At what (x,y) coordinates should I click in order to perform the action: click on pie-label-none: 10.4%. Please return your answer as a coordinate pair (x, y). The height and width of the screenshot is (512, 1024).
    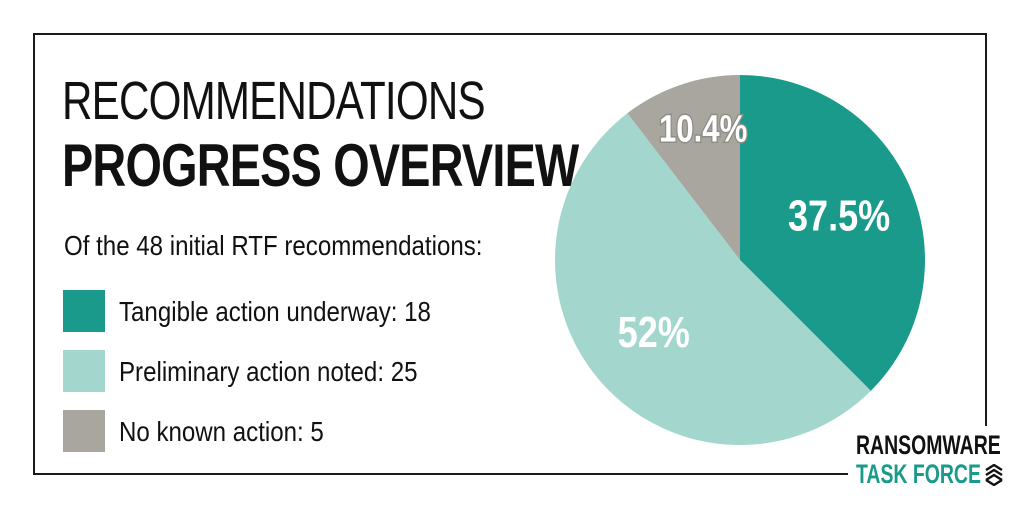
    Looking at the image, I should click on (703, 130).